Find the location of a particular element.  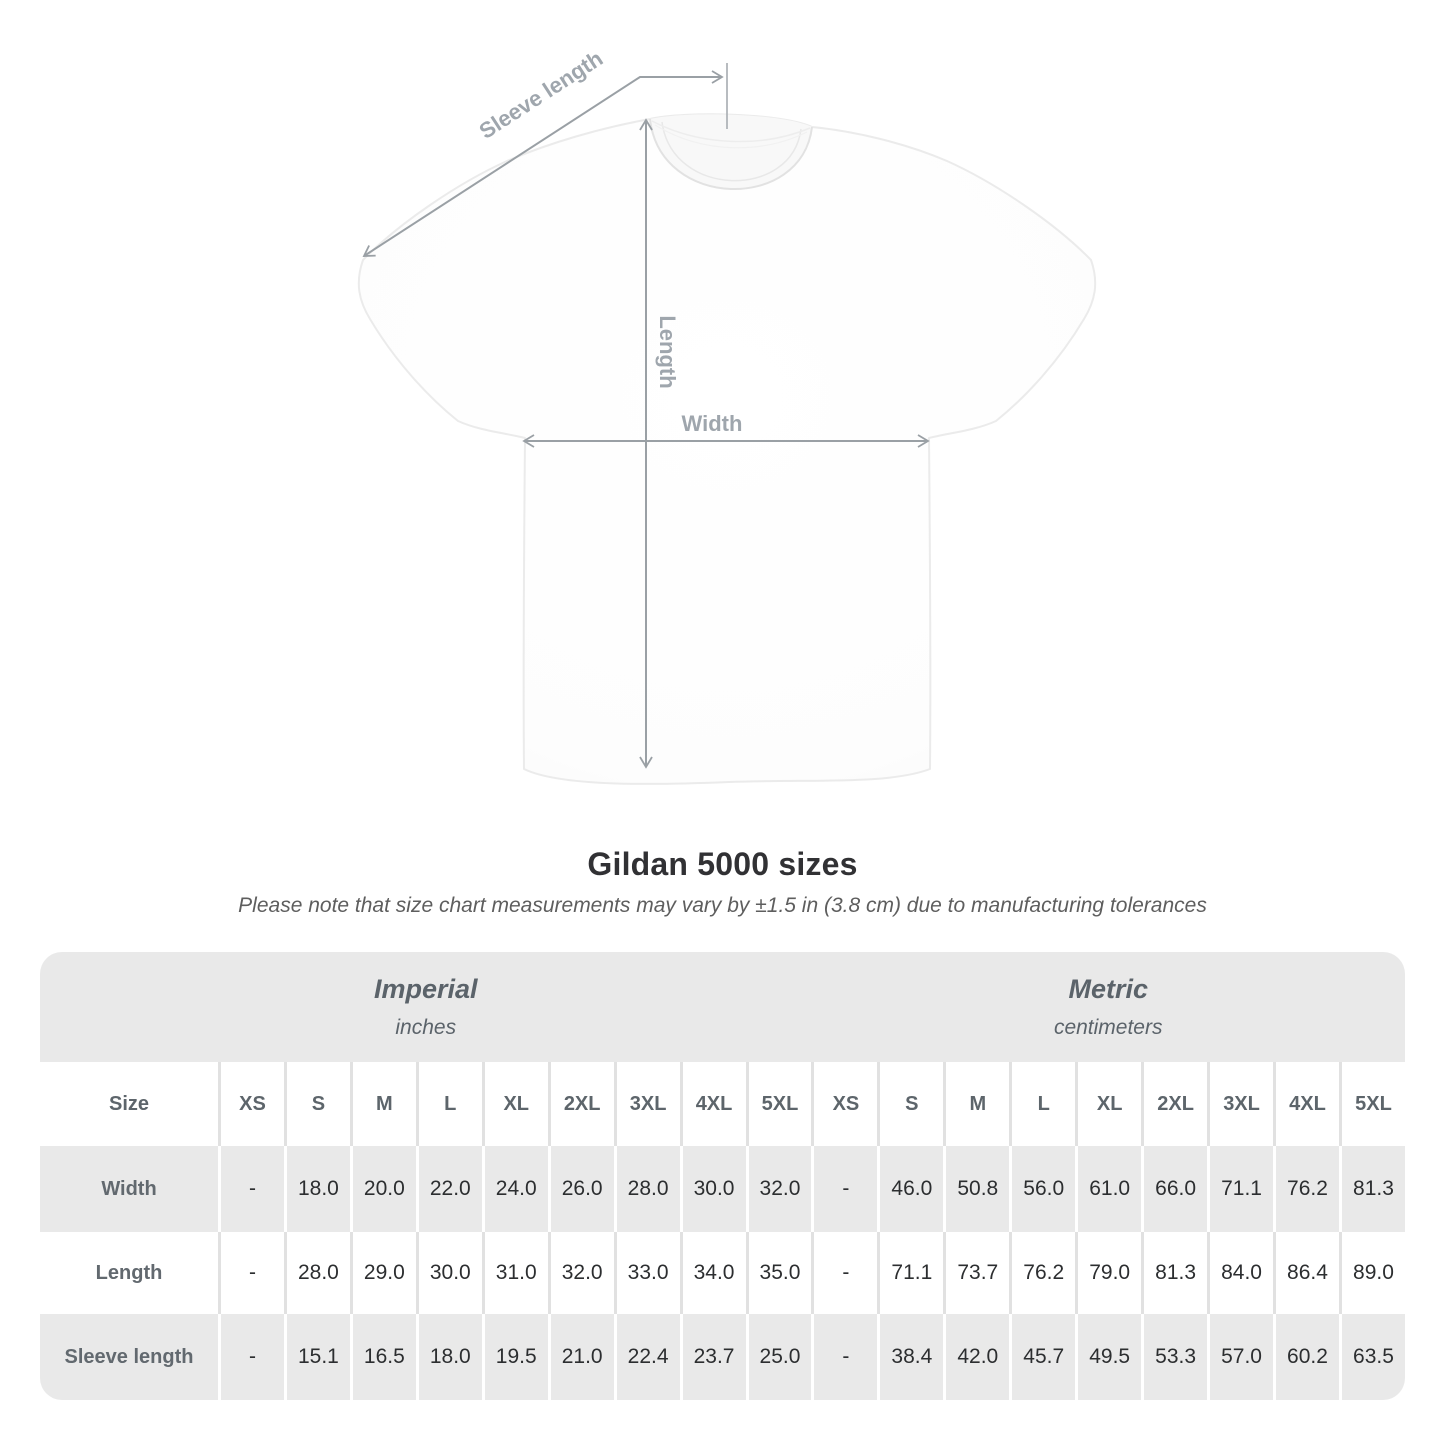

value-cell: 35.0 is located at coordinates (778, 1273).